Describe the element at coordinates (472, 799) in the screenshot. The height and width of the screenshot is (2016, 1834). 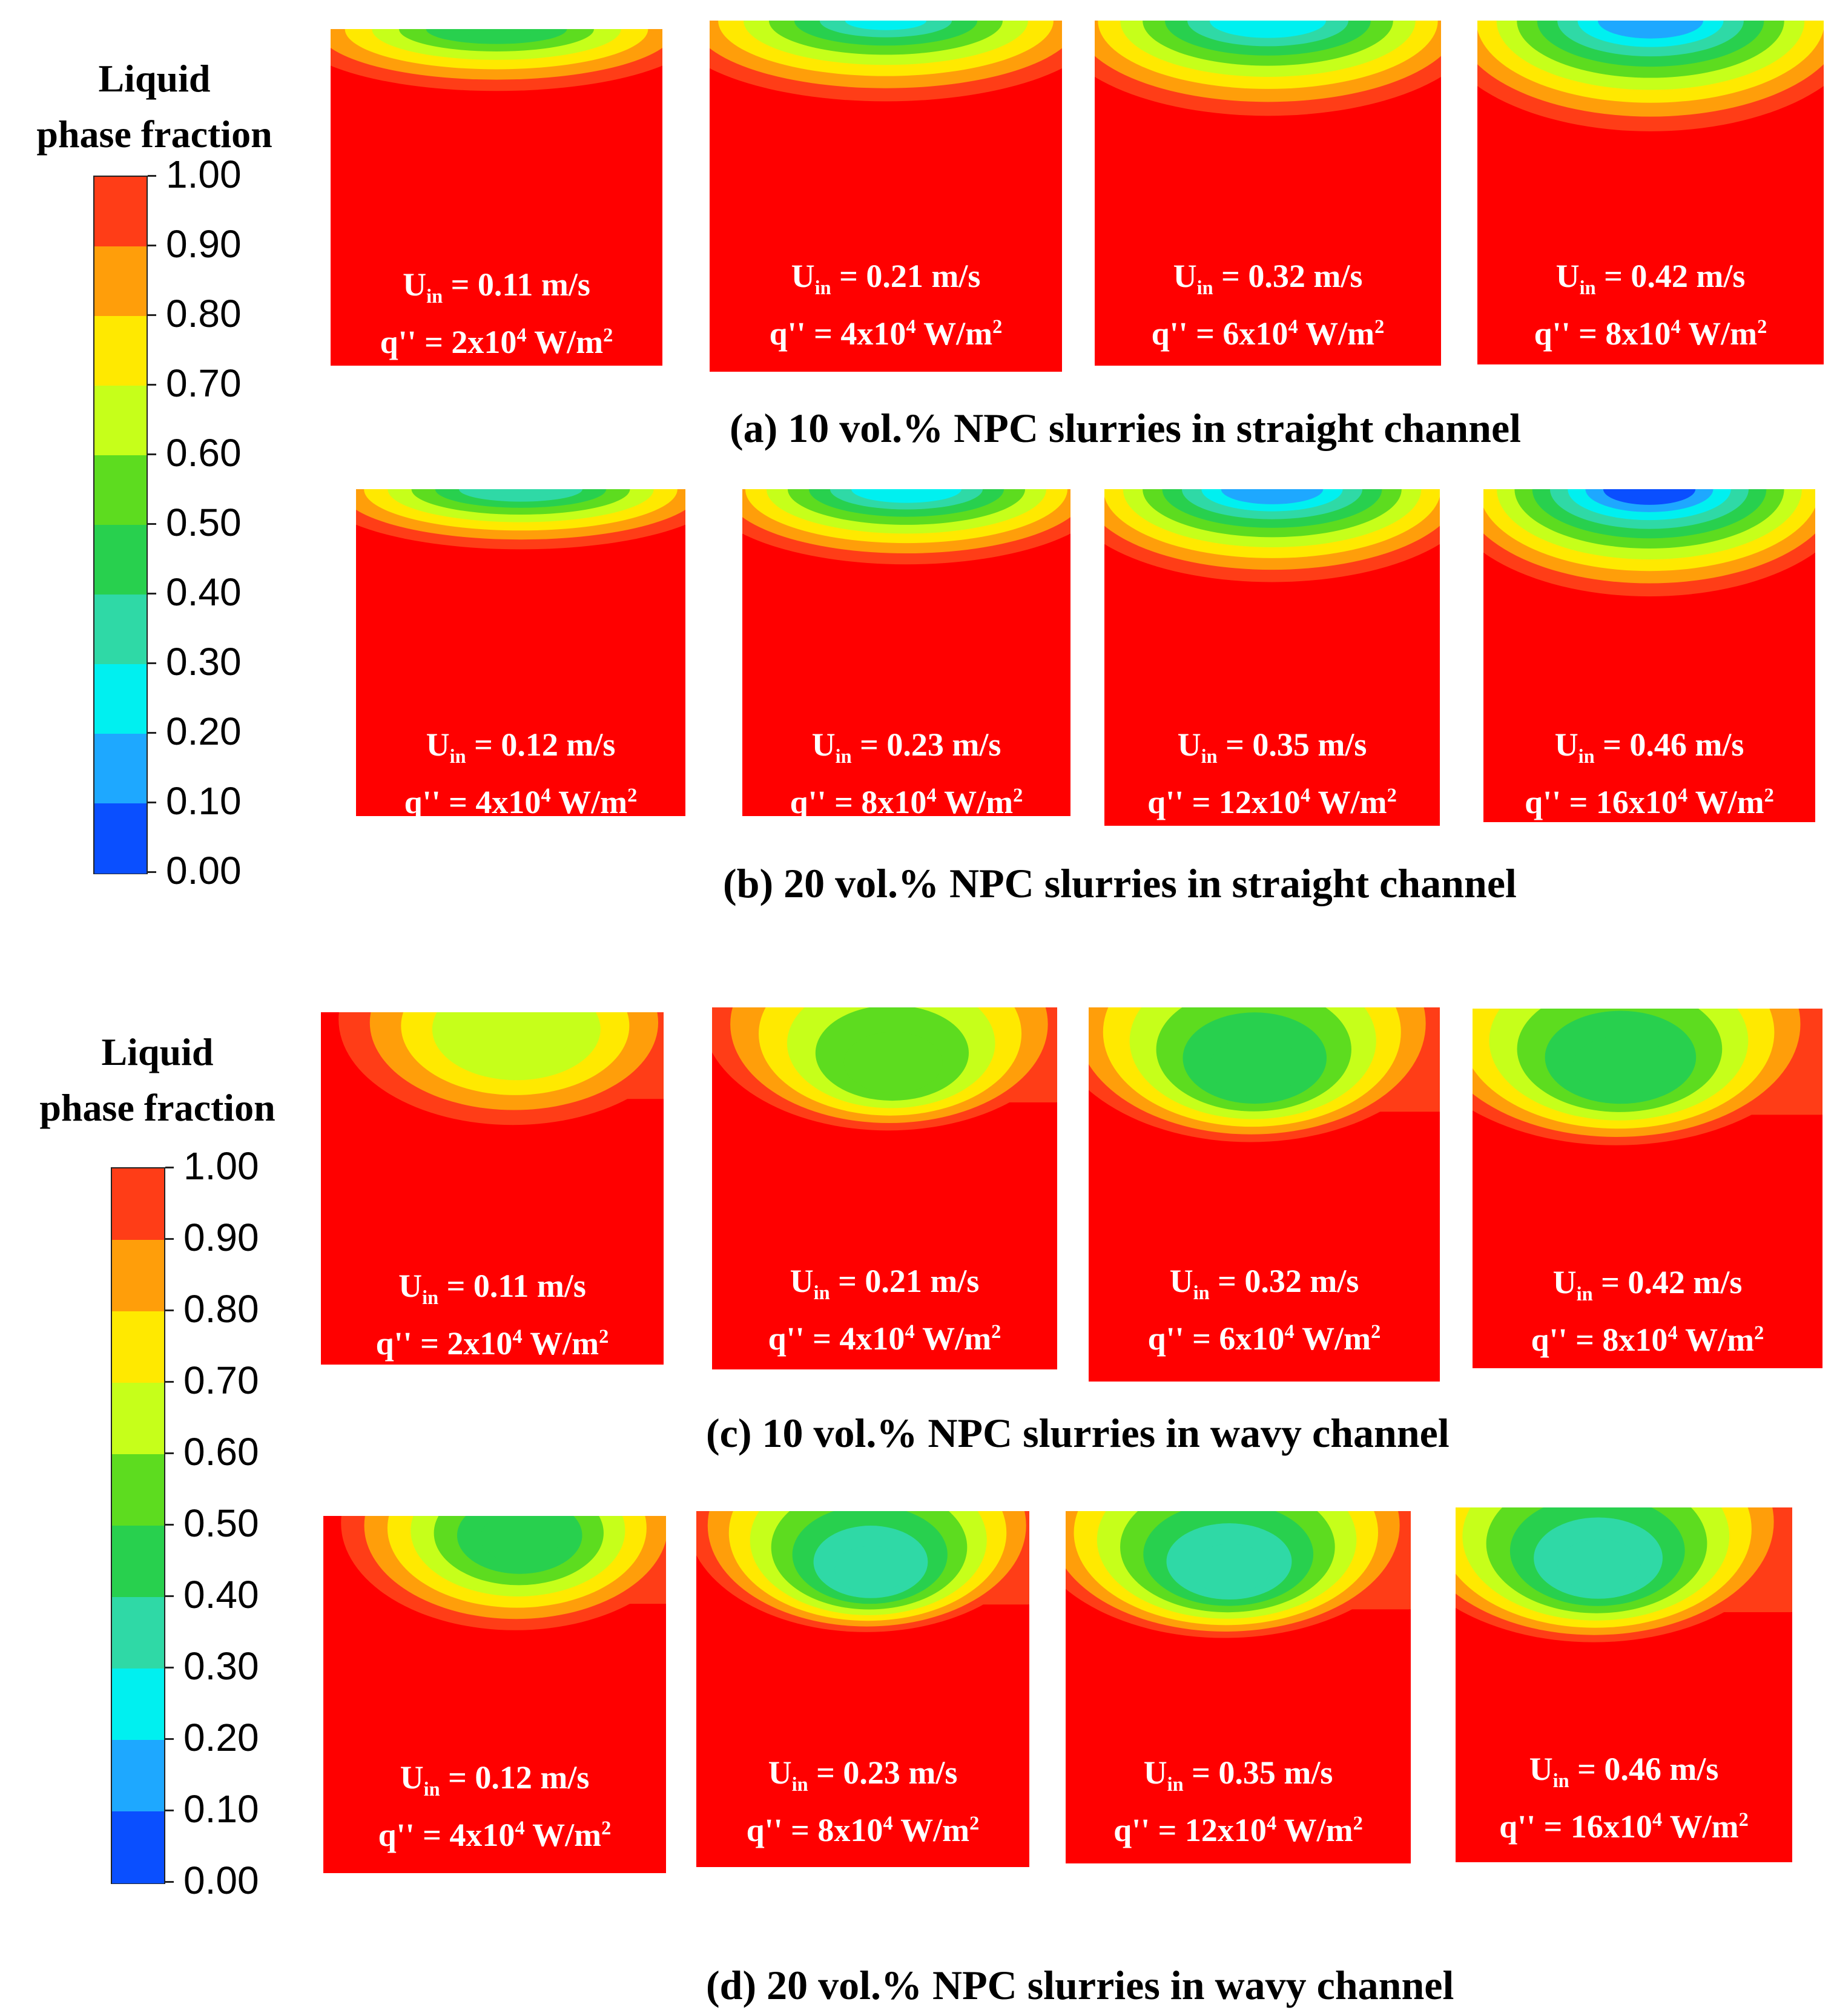
I see `heat-flux-value: q'' = 4x10` at that location.